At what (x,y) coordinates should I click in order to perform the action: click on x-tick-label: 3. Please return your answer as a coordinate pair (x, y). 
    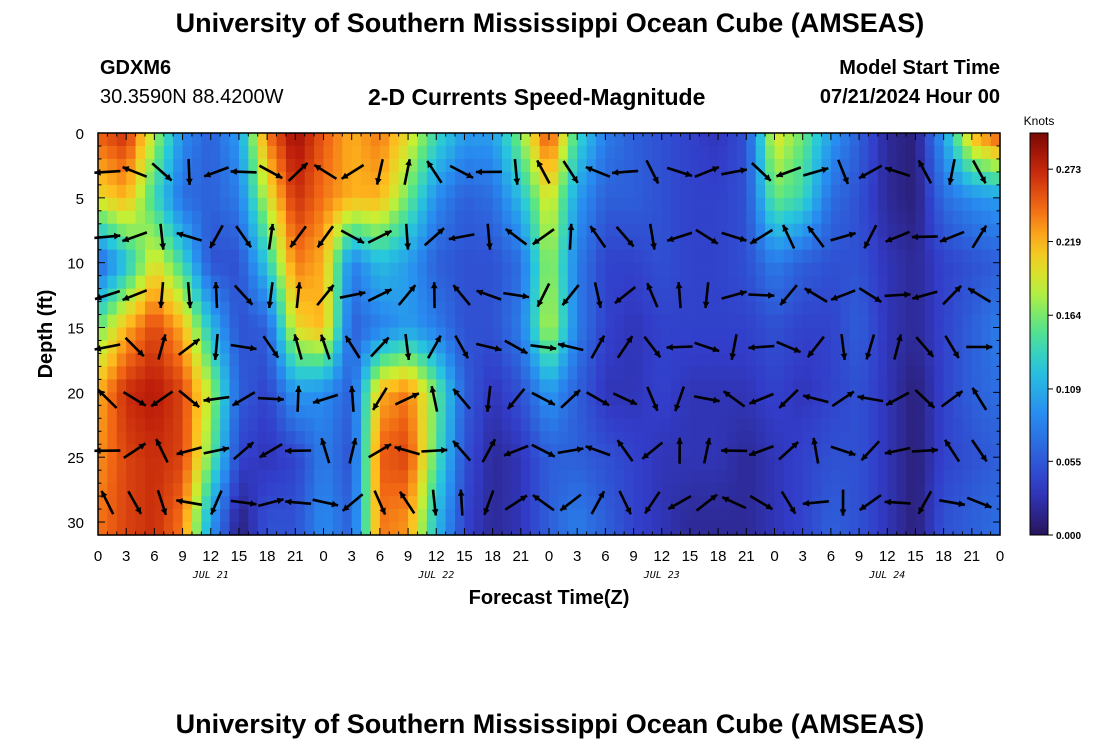
    Looking at the image, I should click on (352, 556).